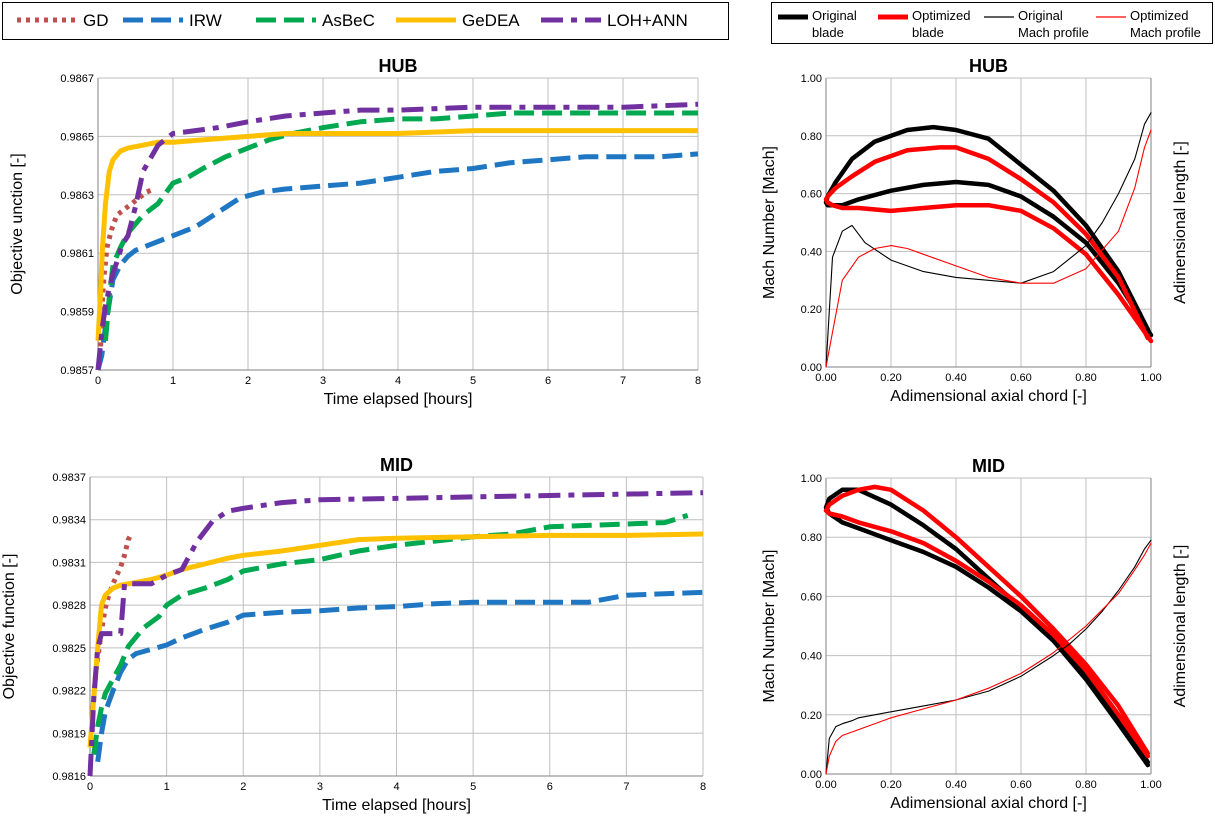 The height and width of the screenshot is (834, 1215). I want to click on legend-label-loh-ann: LOH+ANN, so click(647, 20).